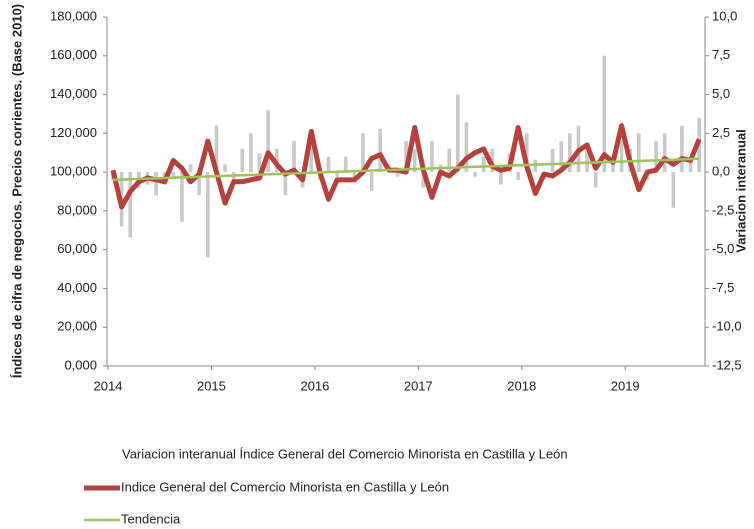 The width and height of the screenshot is (754, 529). Describe the element at coordinates (314, 385) in the screenshot. I see `x-tick-label: 2016` at that location.